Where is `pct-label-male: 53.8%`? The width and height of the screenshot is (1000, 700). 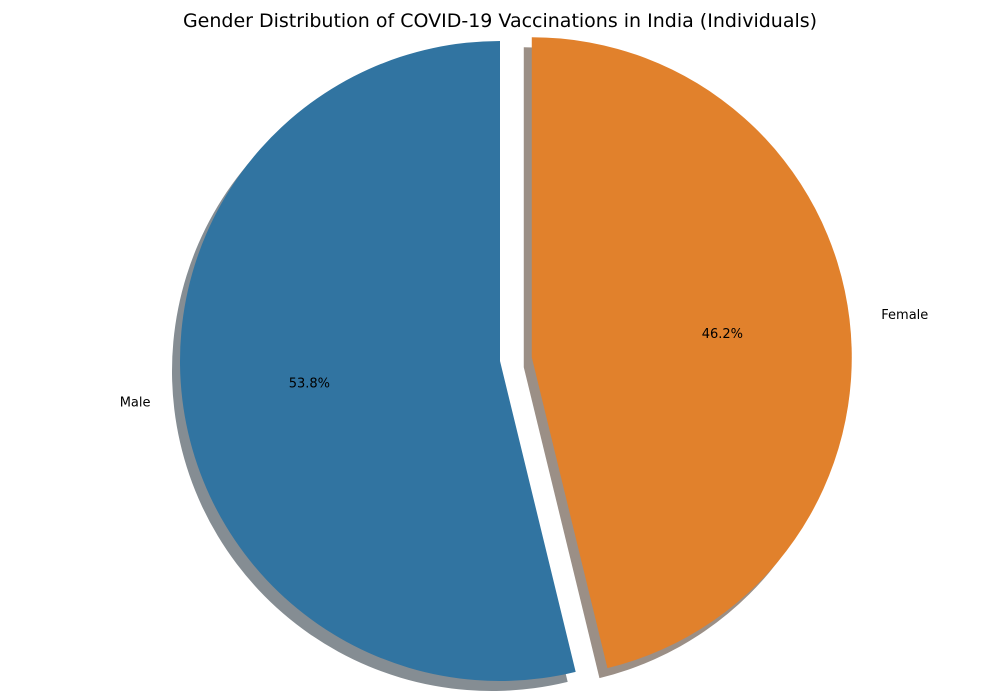
pct-label-male: 53.8% is located at coordinates (309, 383).